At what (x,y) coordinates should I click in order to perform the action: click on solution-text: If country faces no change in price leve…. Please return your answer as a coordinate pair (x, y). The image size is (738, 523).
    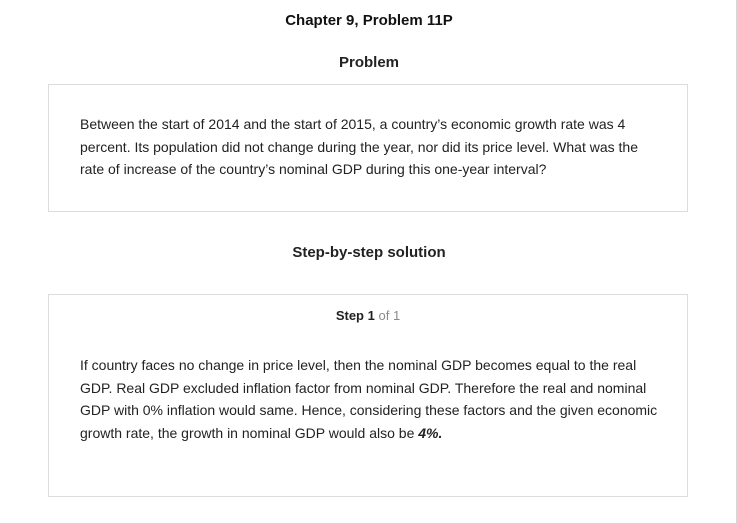
    Looking at the image, I should click on (372, 399).